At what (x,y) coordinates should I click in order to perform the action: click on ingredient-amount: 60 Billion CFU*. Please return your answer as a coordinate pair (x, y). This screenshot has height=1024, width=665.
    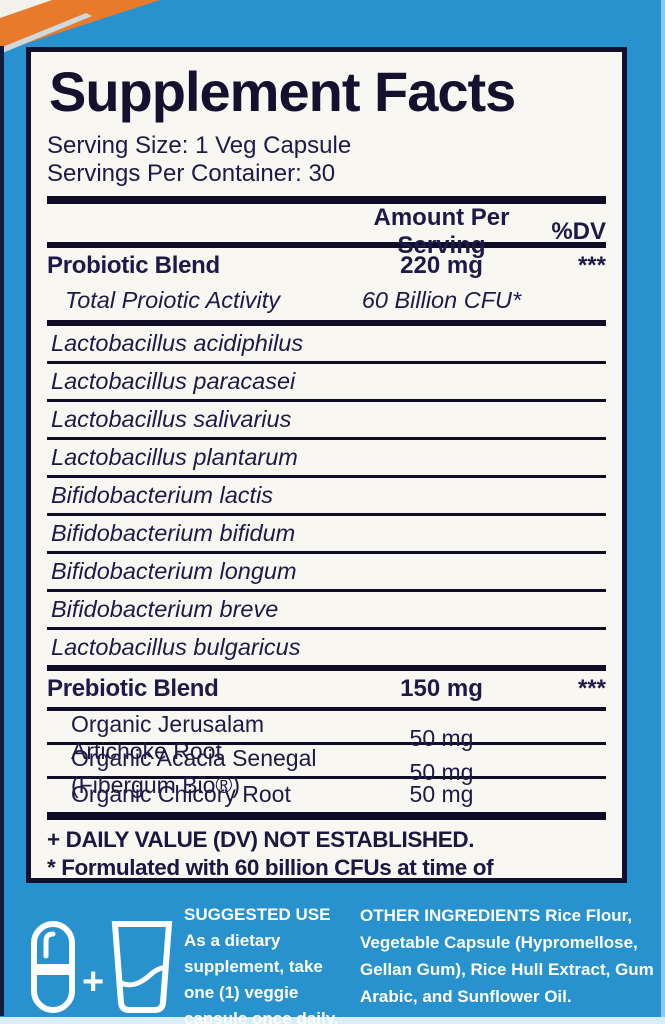
    Looking at the image, I should click on (441, 299).